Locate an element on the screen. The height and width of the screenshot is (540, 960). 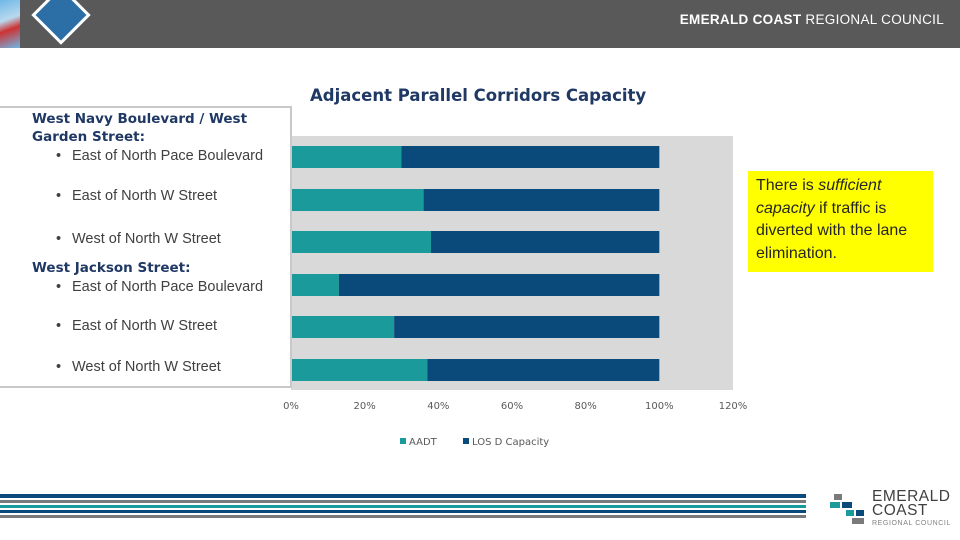
header-photo-thumbnail is located at coordinates (10, 24).